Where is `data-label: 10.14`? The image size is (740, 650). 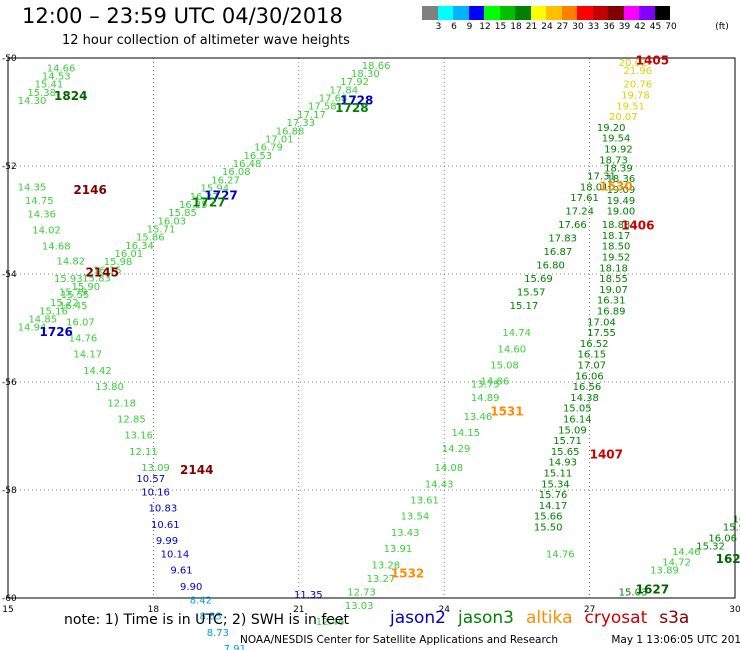
data-label: 10.14 is located at coordinates (175, 555).